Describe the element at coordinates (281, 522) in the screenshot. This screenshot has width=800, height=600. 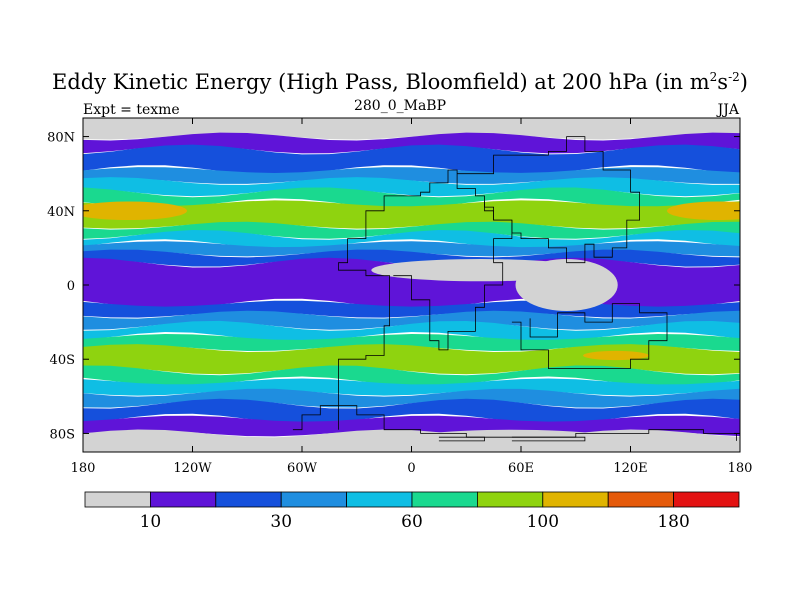
I see `colorbar-label: 30` at that location.